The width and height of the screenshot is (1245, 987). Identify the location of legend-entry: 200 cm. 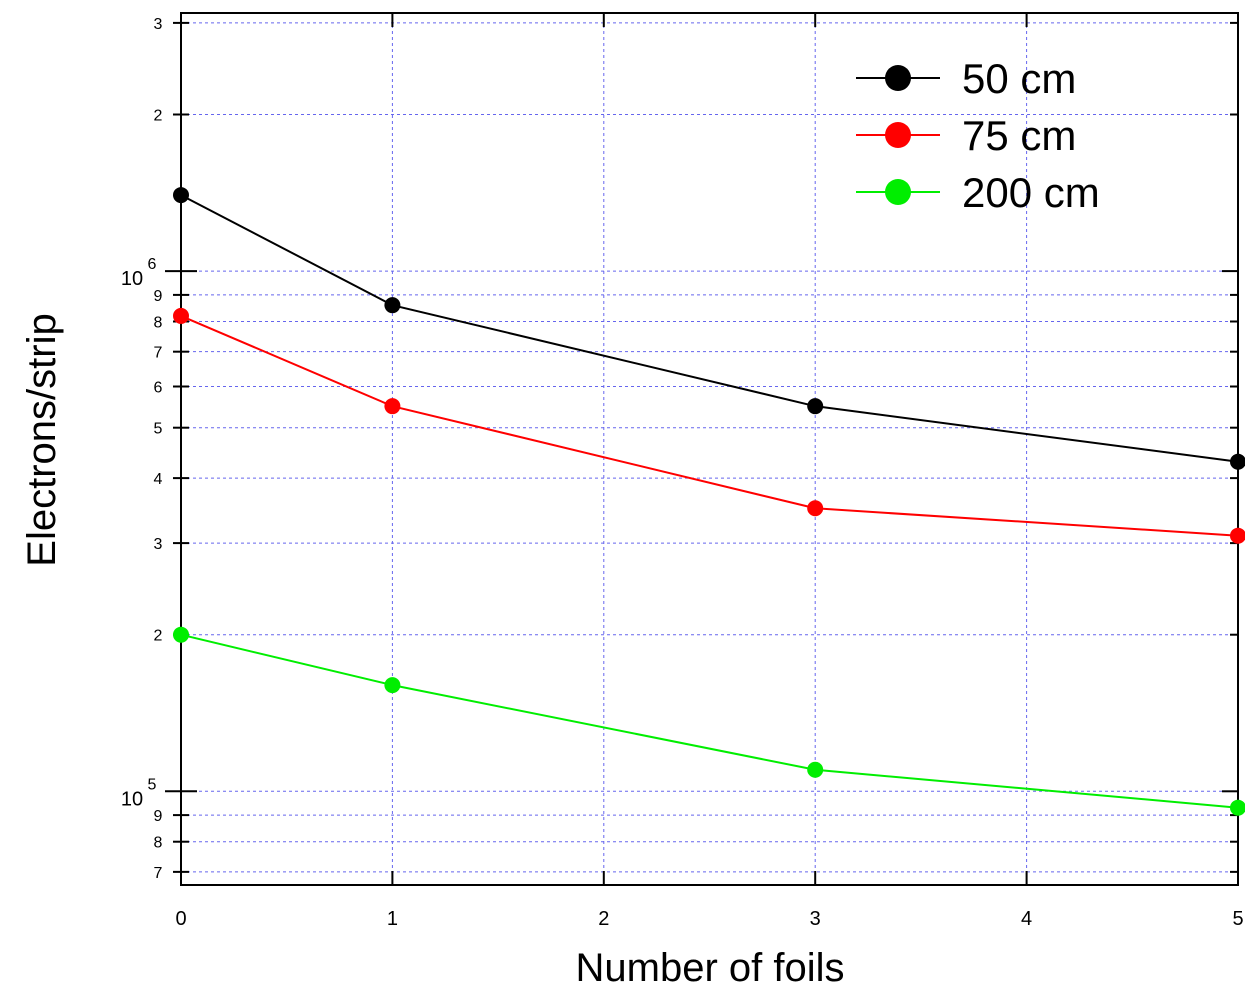
(978, 192).